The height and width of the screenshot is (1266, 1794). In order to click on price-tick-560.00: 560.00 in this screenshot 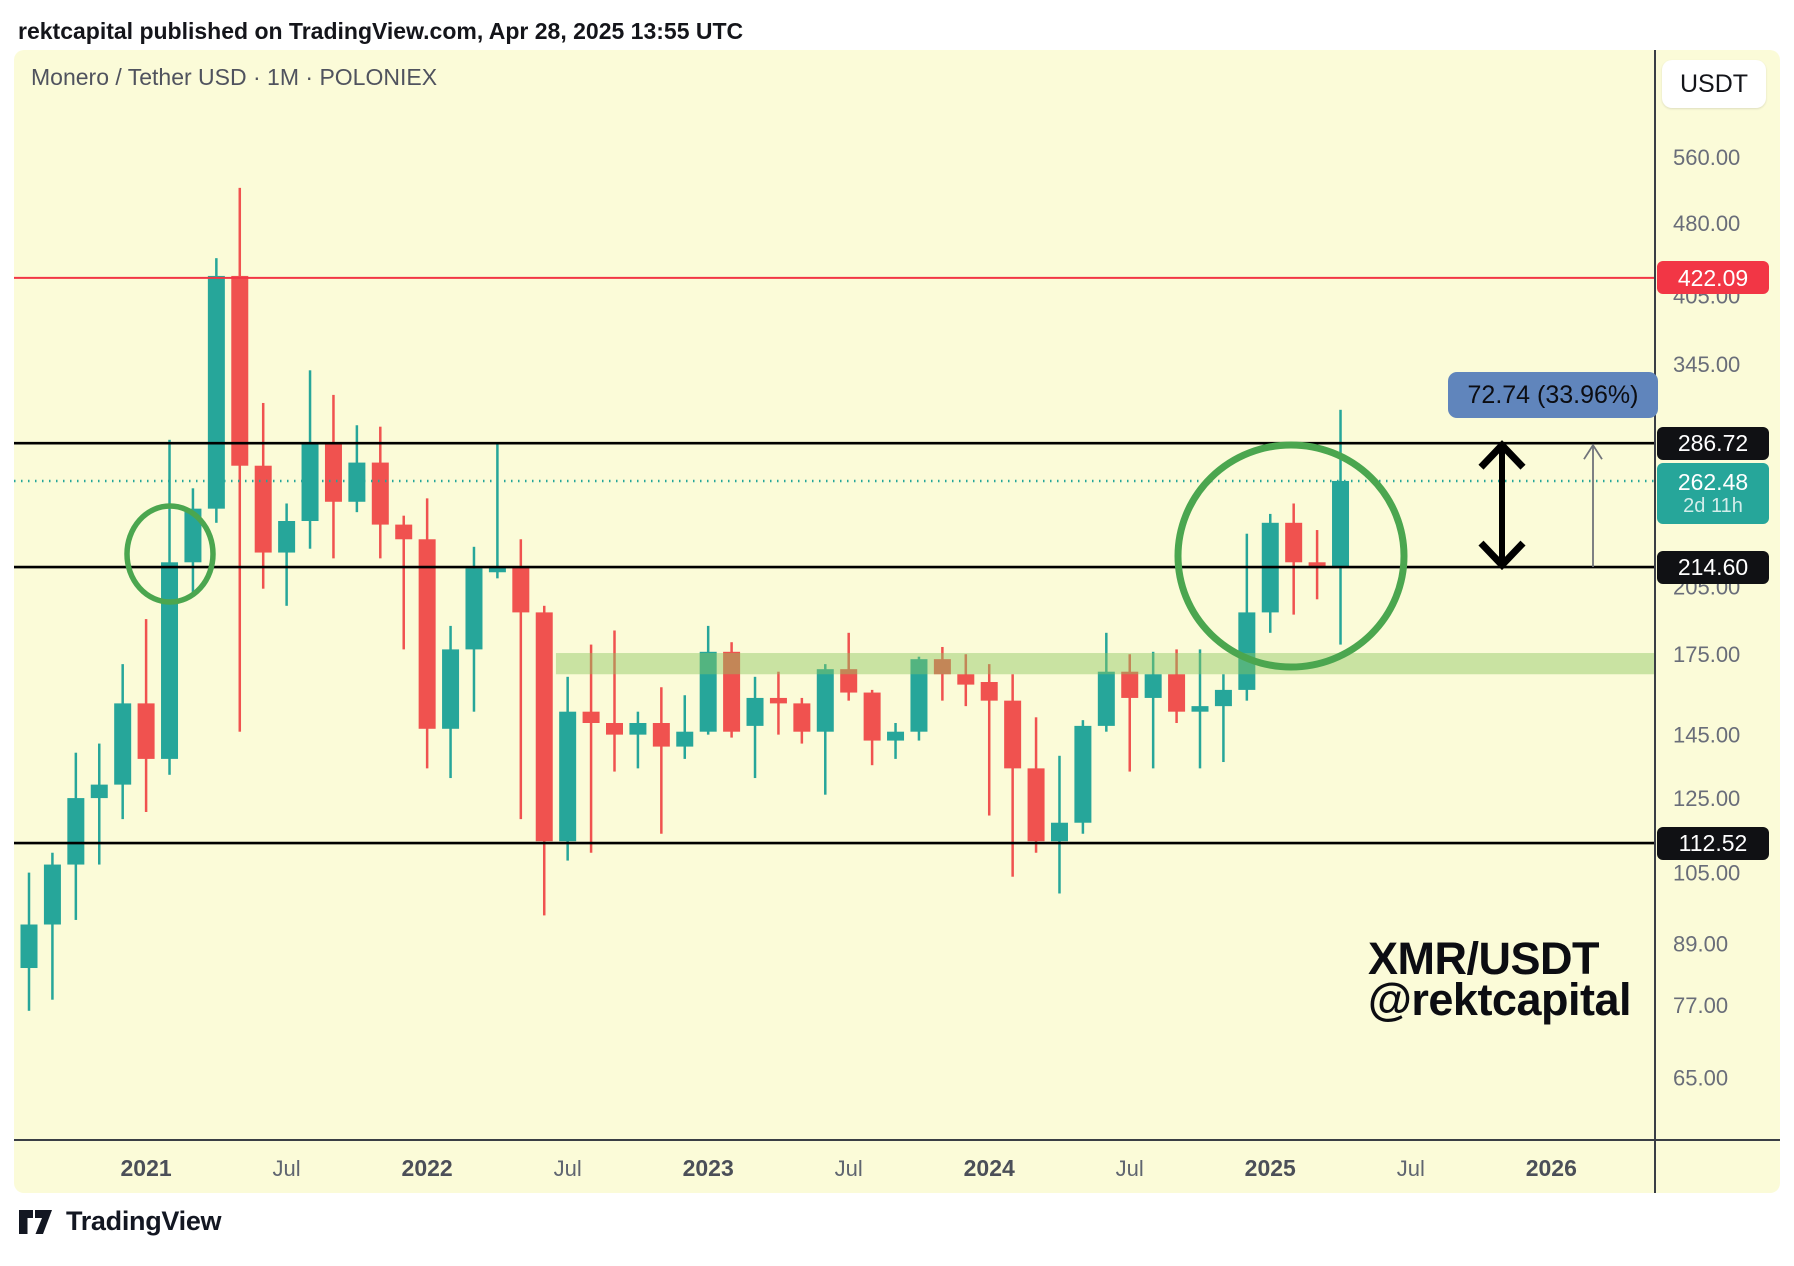, I will do `click(1706, 157)`.